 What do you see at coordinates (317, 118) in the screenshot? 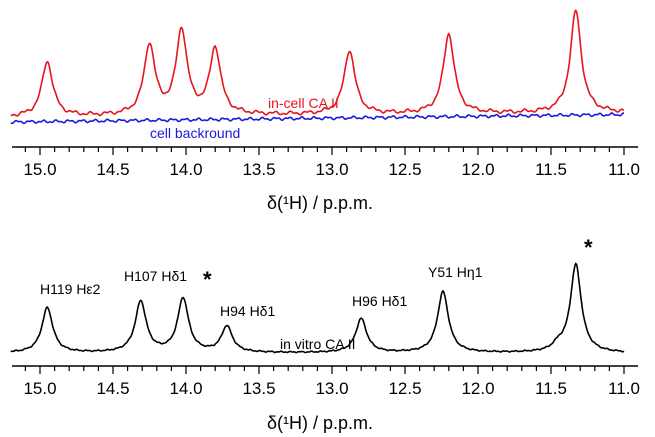
I see `cell-background-trace` at bounding box center [317, 118].